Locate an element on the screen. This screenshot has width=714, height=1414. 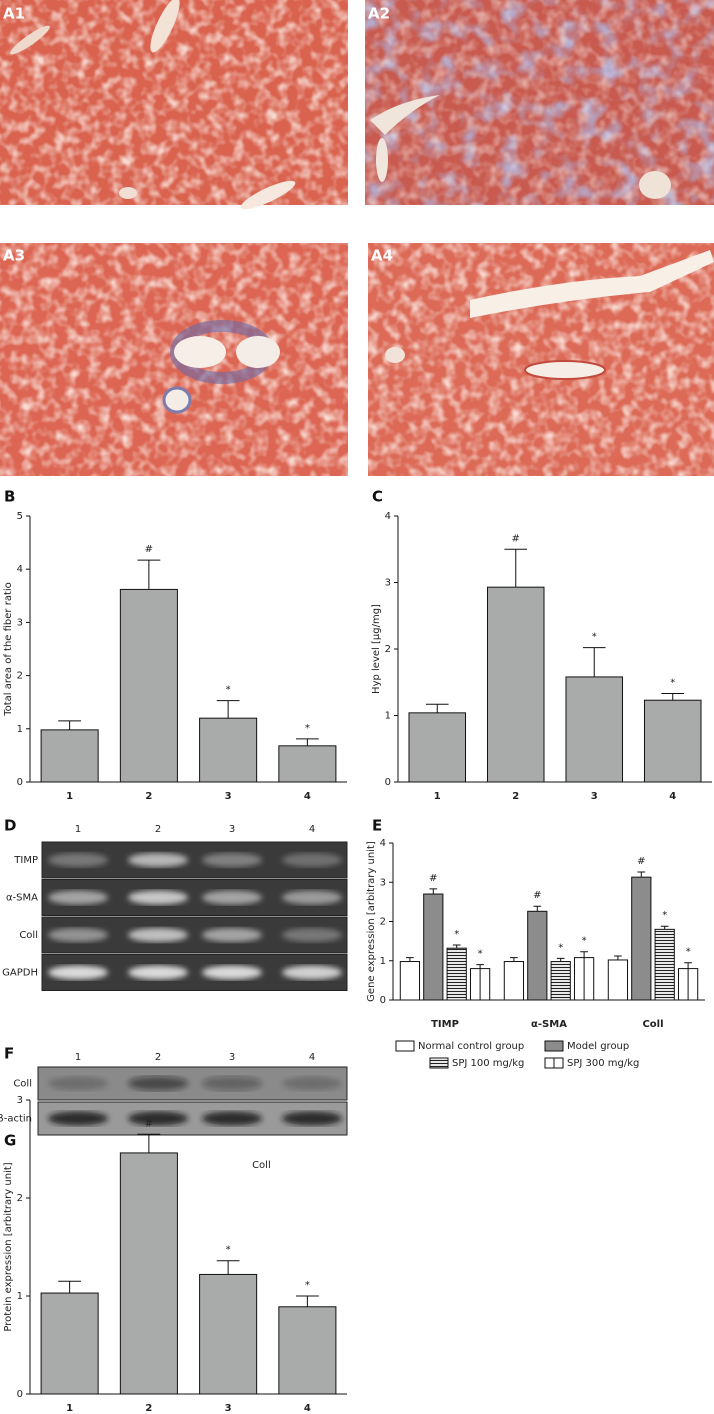
row-label: α-SMA is located at coordinates (22, 898).